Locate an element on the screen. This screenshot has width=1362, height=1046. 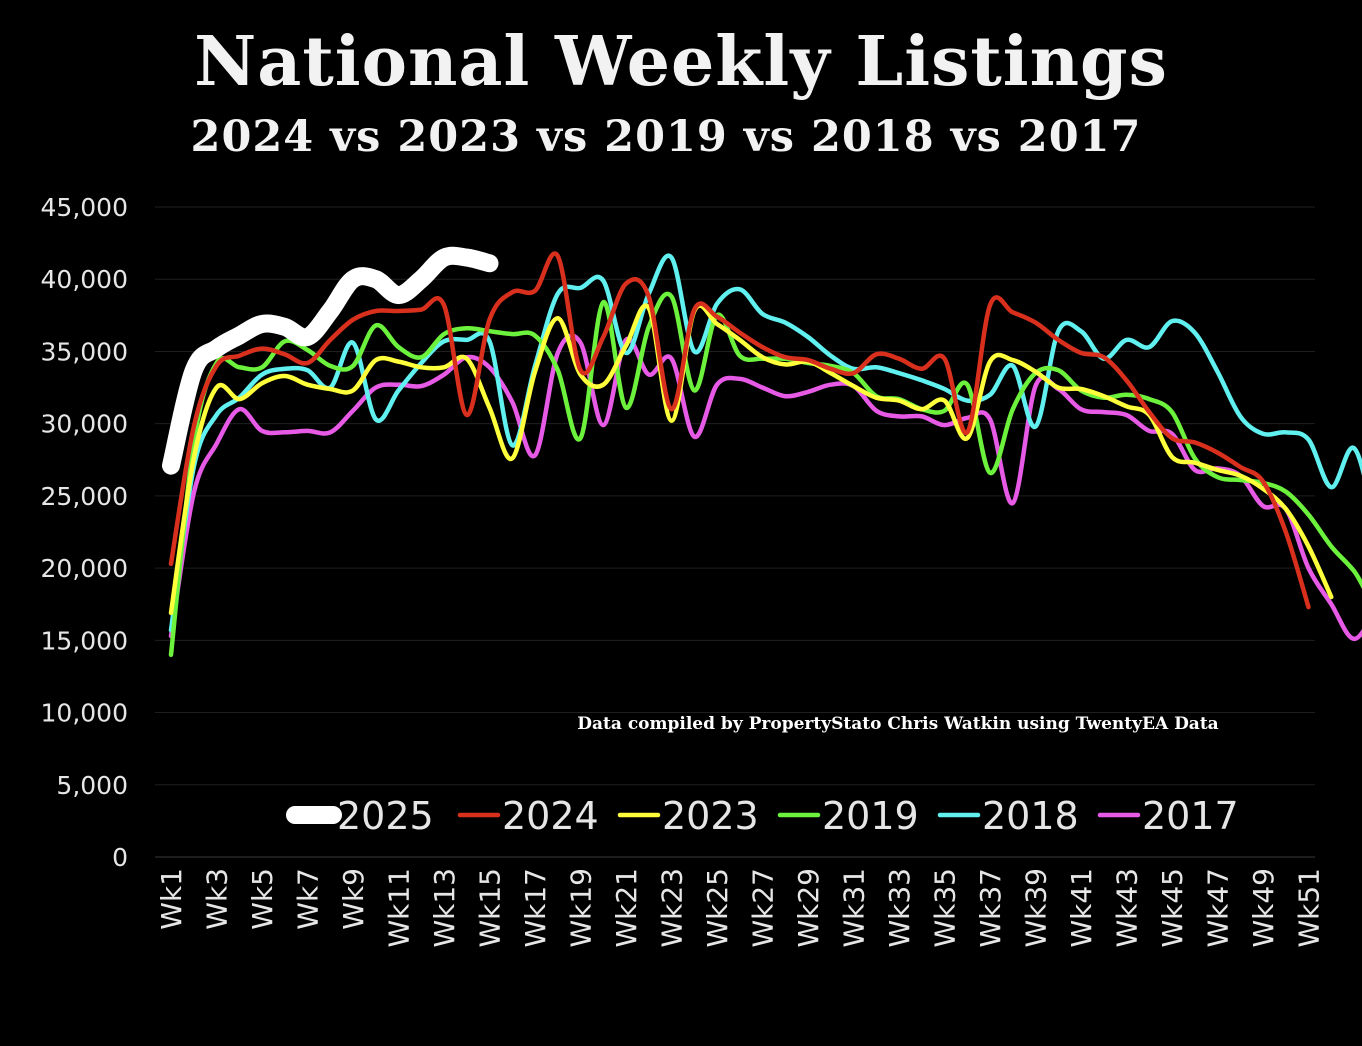
legend: 2025 2024 2023 2019 2018 2017 is located at coordinates (762, 816).